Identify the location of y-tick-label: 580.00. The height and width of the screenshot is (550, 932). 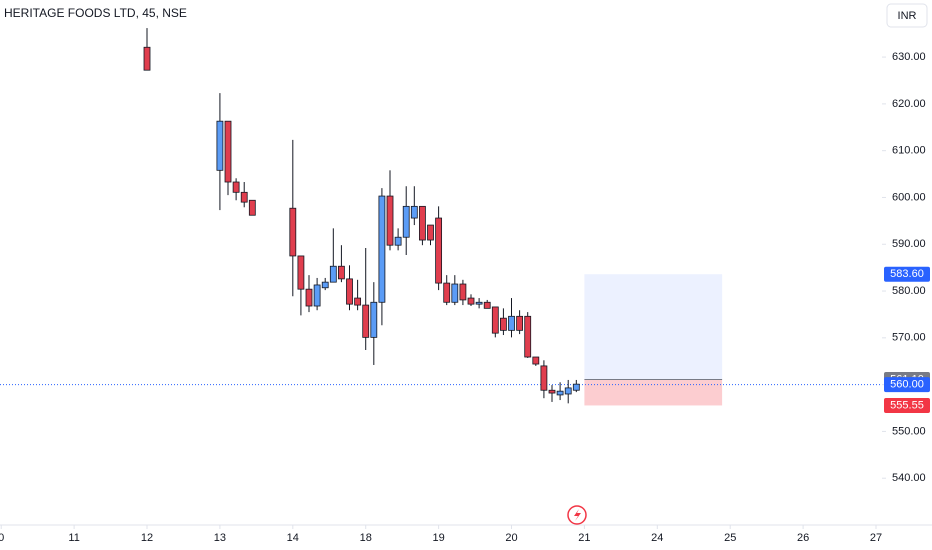
(909, 291).